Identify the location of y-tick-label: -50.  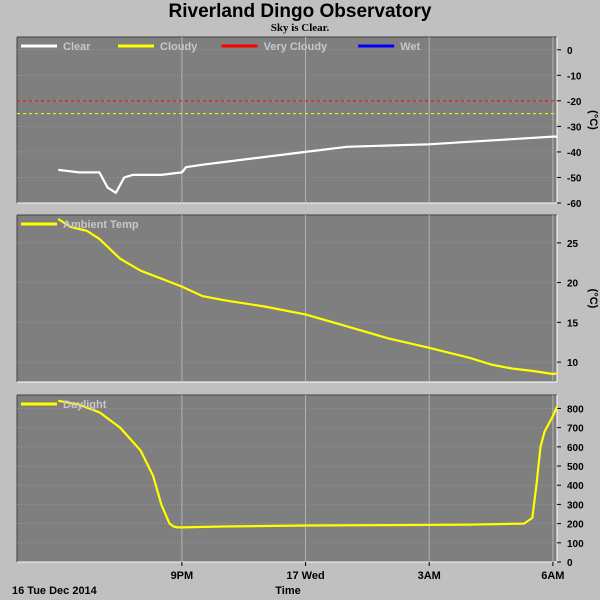
(574, 178).